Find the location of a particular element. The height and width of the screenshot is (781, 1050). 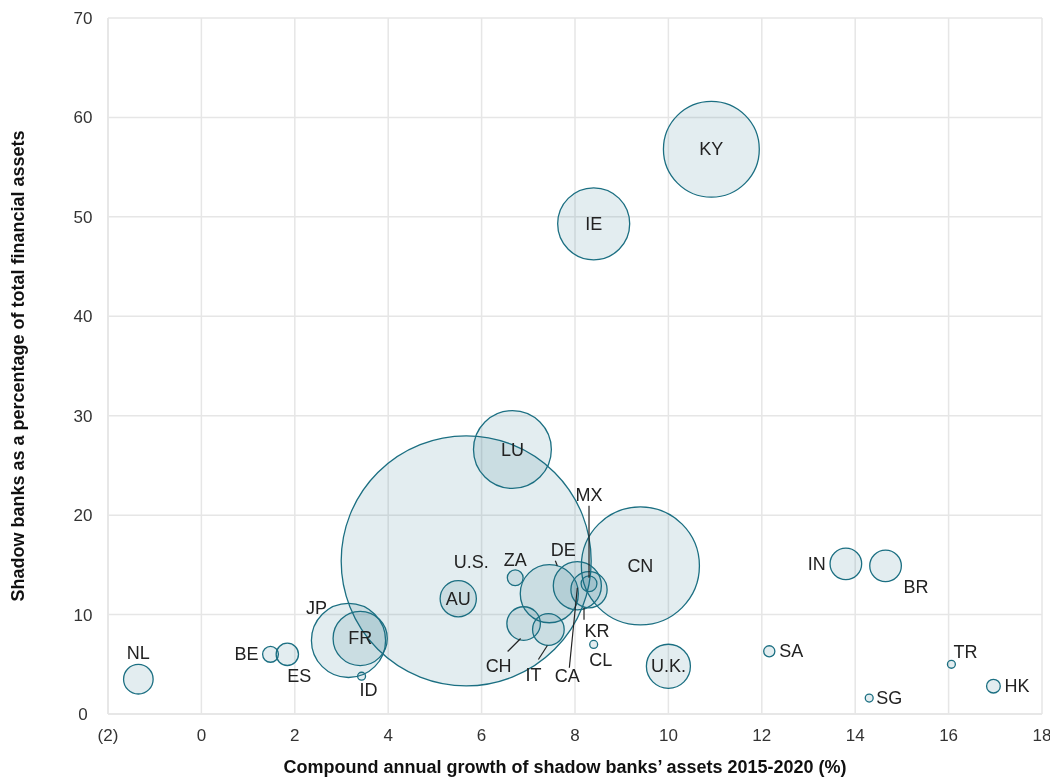

y-tick-label: 10 is located at coordinates (83, 615).